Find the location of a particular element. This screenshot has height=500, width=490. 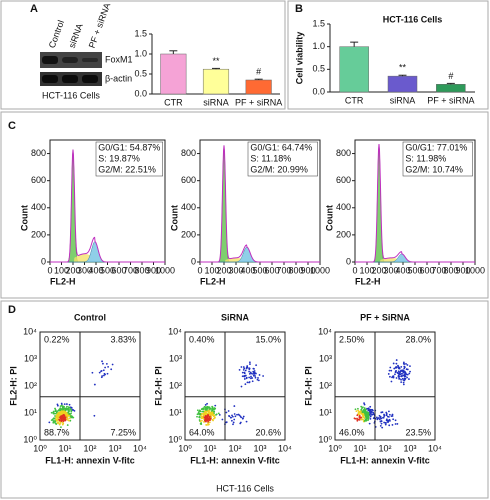

x-axis-label: FL2-H is located at coordinates (368, 281).